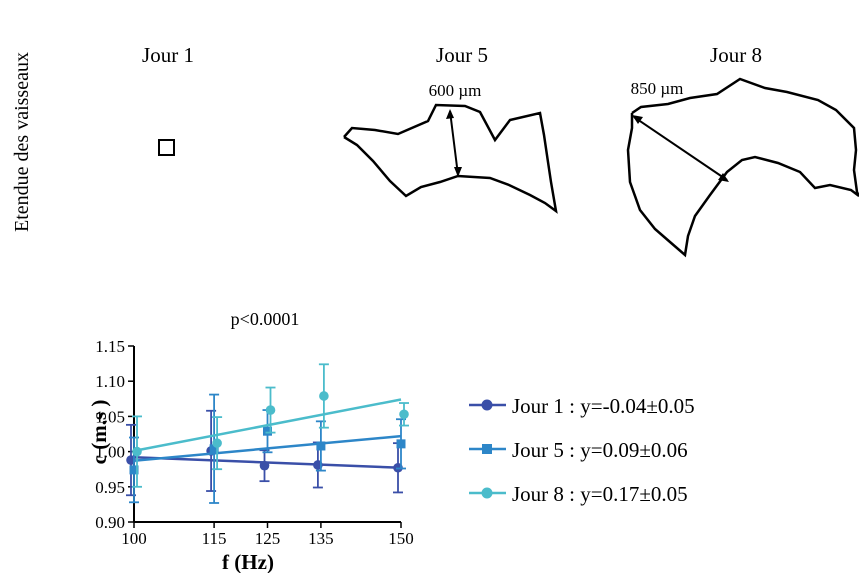 This screenshot has height=573, width=859. What do you see at coordinates (657, 88) in the screenshot?
I see `vessel-annotation-jour-8: 850 µm` at bounding box center [657, 88].